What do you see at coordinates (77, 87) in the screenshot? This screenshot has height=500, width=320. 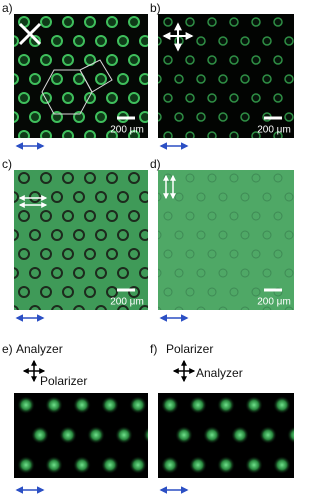 I see `hexagon-overlay` at bounding box center [77, 87].